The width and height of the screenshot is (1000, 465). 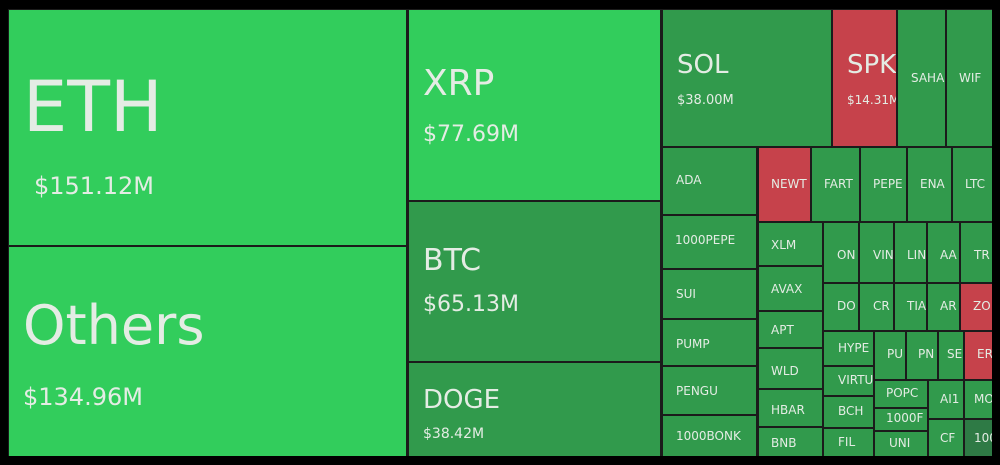 What do you see at coordinates (693, 344) in the screenshot?
I see `tile-symbol: PUMP` at bounding box center [693, 344].